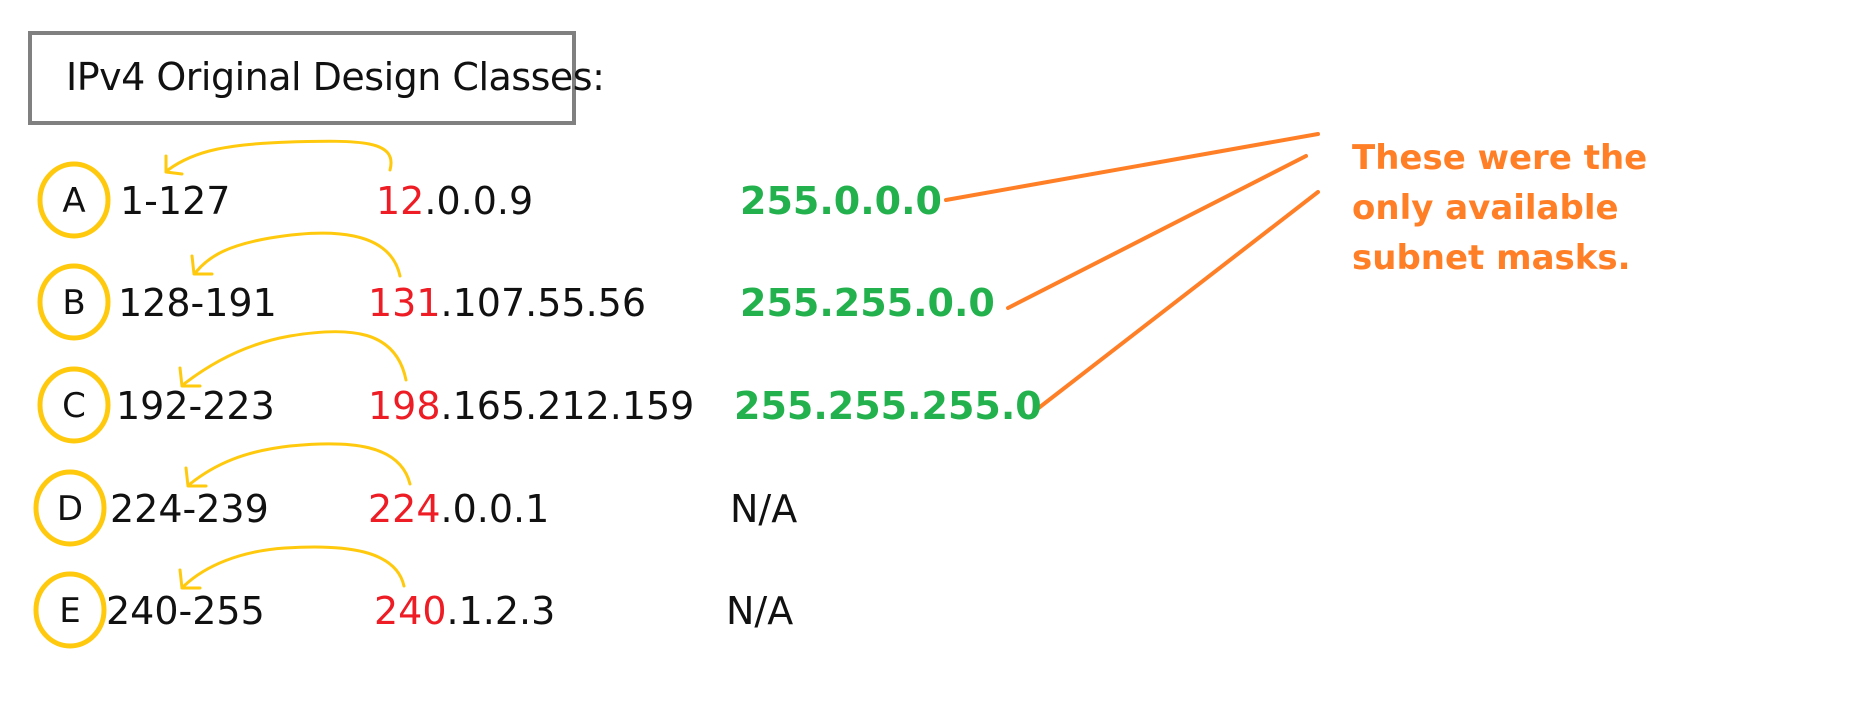 The width and height of the screenshot is (1871, 720). I want to click on class-letter-b: B, so click(74, 303).